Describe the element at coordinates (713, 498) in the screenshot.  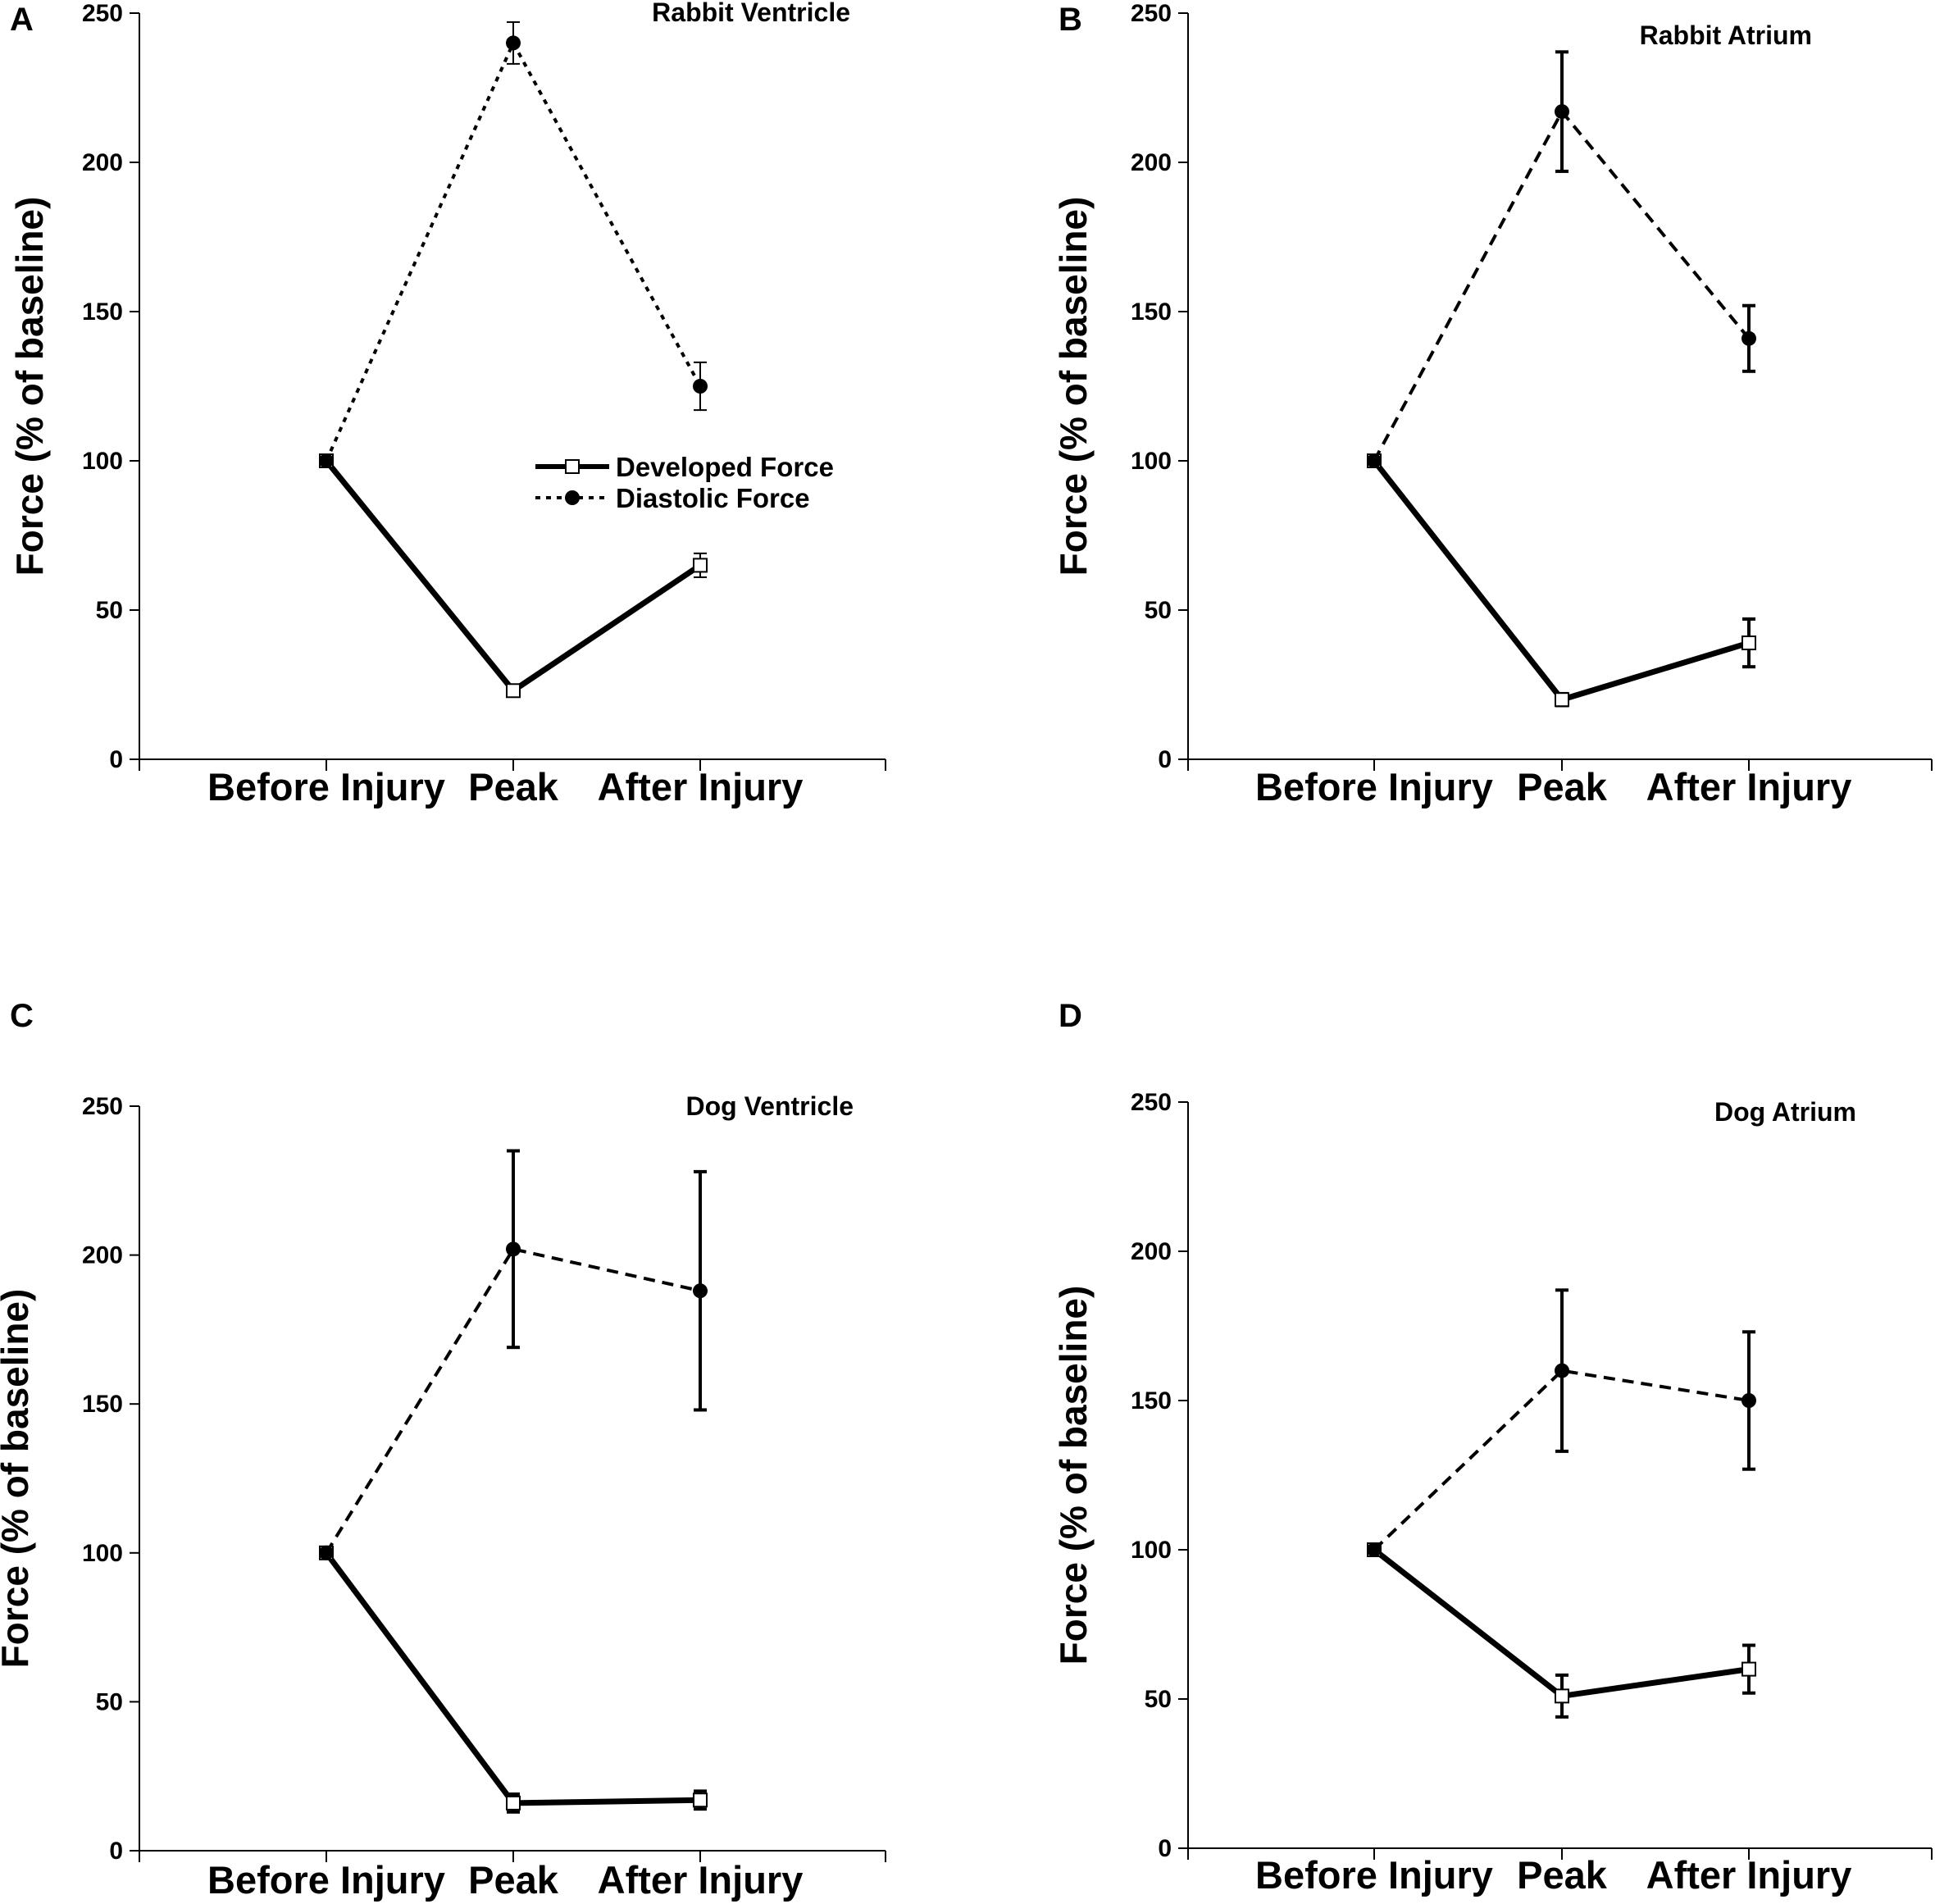
I see `legend-label: Diastolic Force` at that location.